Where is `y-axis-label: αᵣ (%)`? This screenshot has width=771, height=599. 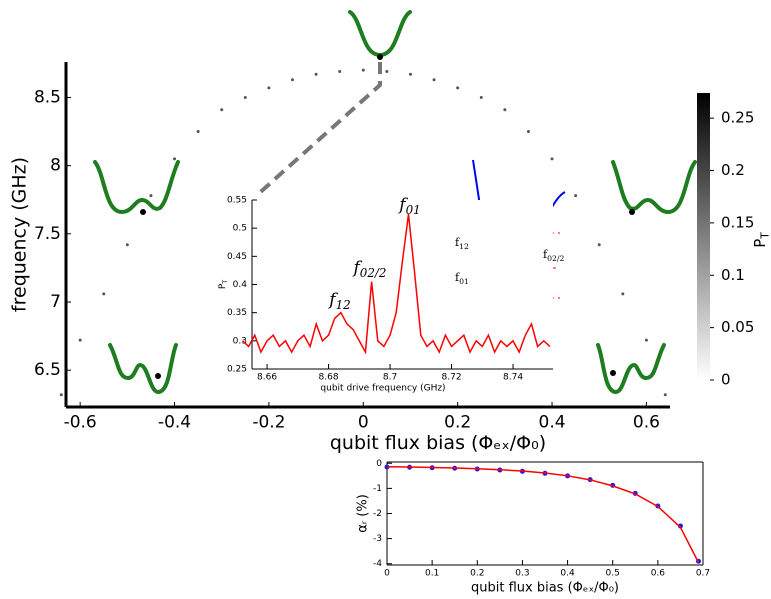
y-axis-label: αᵣ (%) is located at coordinates (363, 513).